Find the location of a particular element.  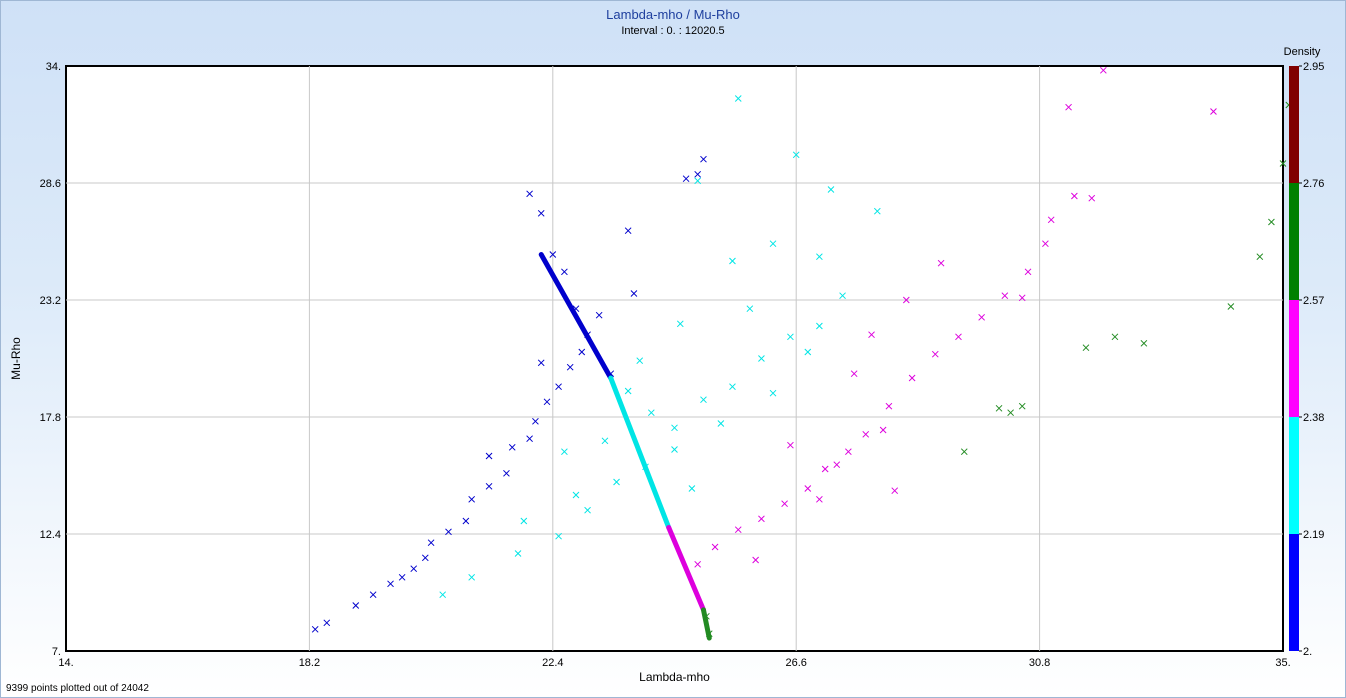

y-axis-ticks: 7. 12.4 17.8 23.2 28.6 34. is located at coordinates (50, 359).